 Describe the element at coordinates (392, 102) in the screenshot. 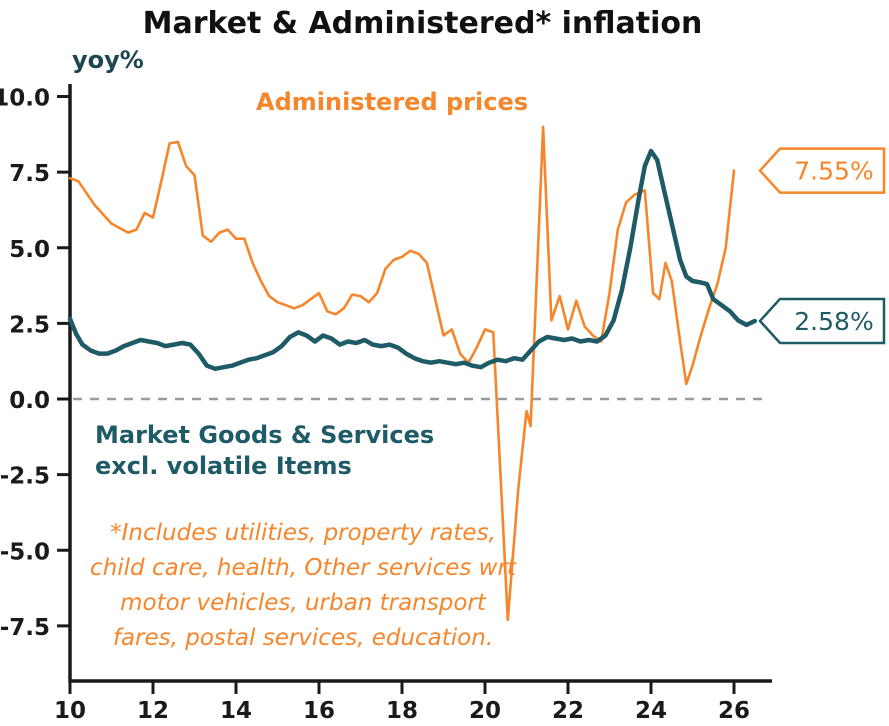

I see `series-label-administered: Administered prices` at that location.